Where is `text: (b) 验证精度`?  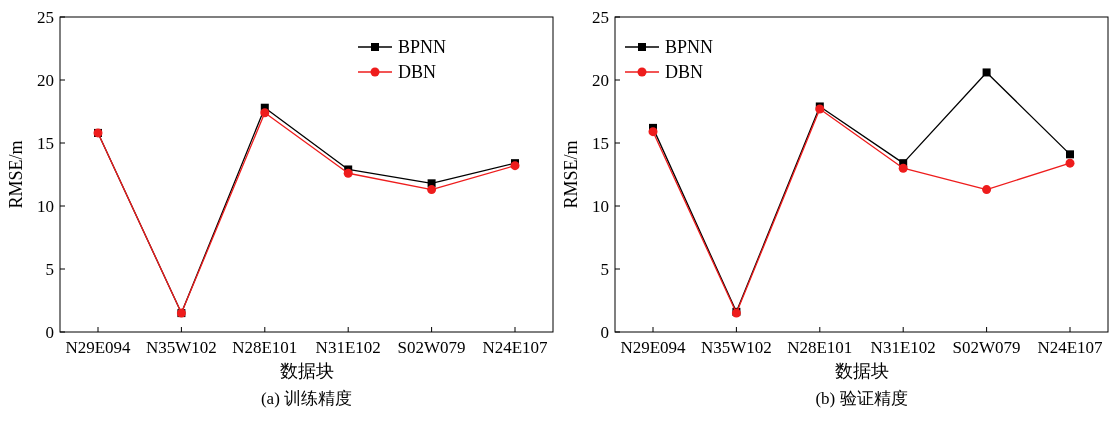 text: (b) 验证精度 is located at coordinates (861, 398).